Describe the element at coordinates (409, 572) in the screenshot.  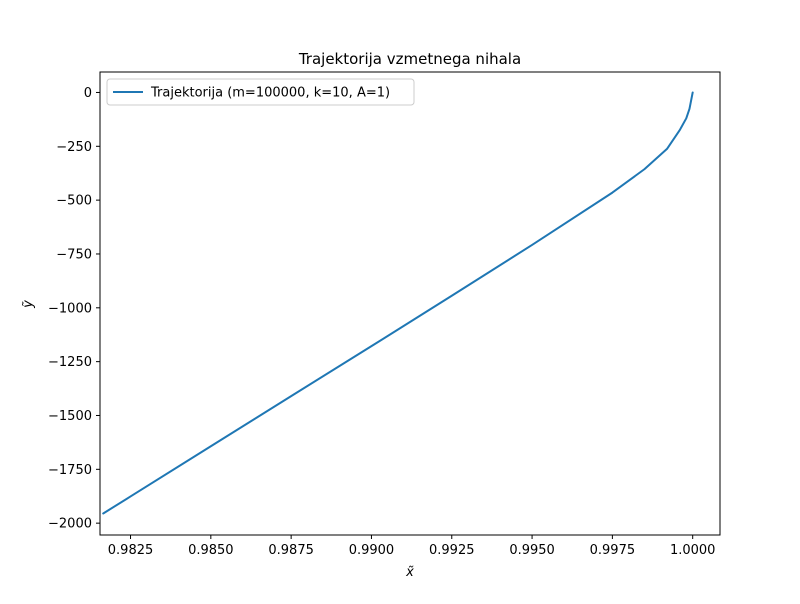
I see `x-axis-label: x̃` at that location.